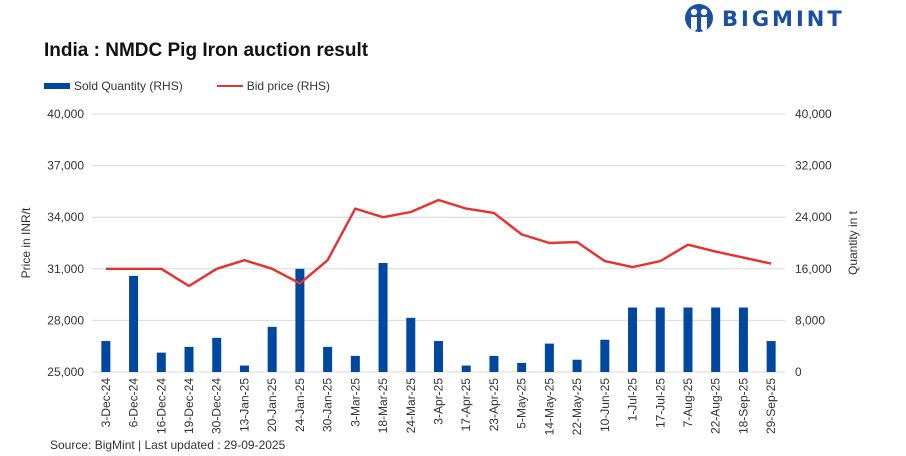 The width and height of the screenshot is (906, 456). What do you see at coordinates (439, 401) in the screenshot?
I see `x-tick-label: 3-Apr-25` at bounding box center [439, 401].